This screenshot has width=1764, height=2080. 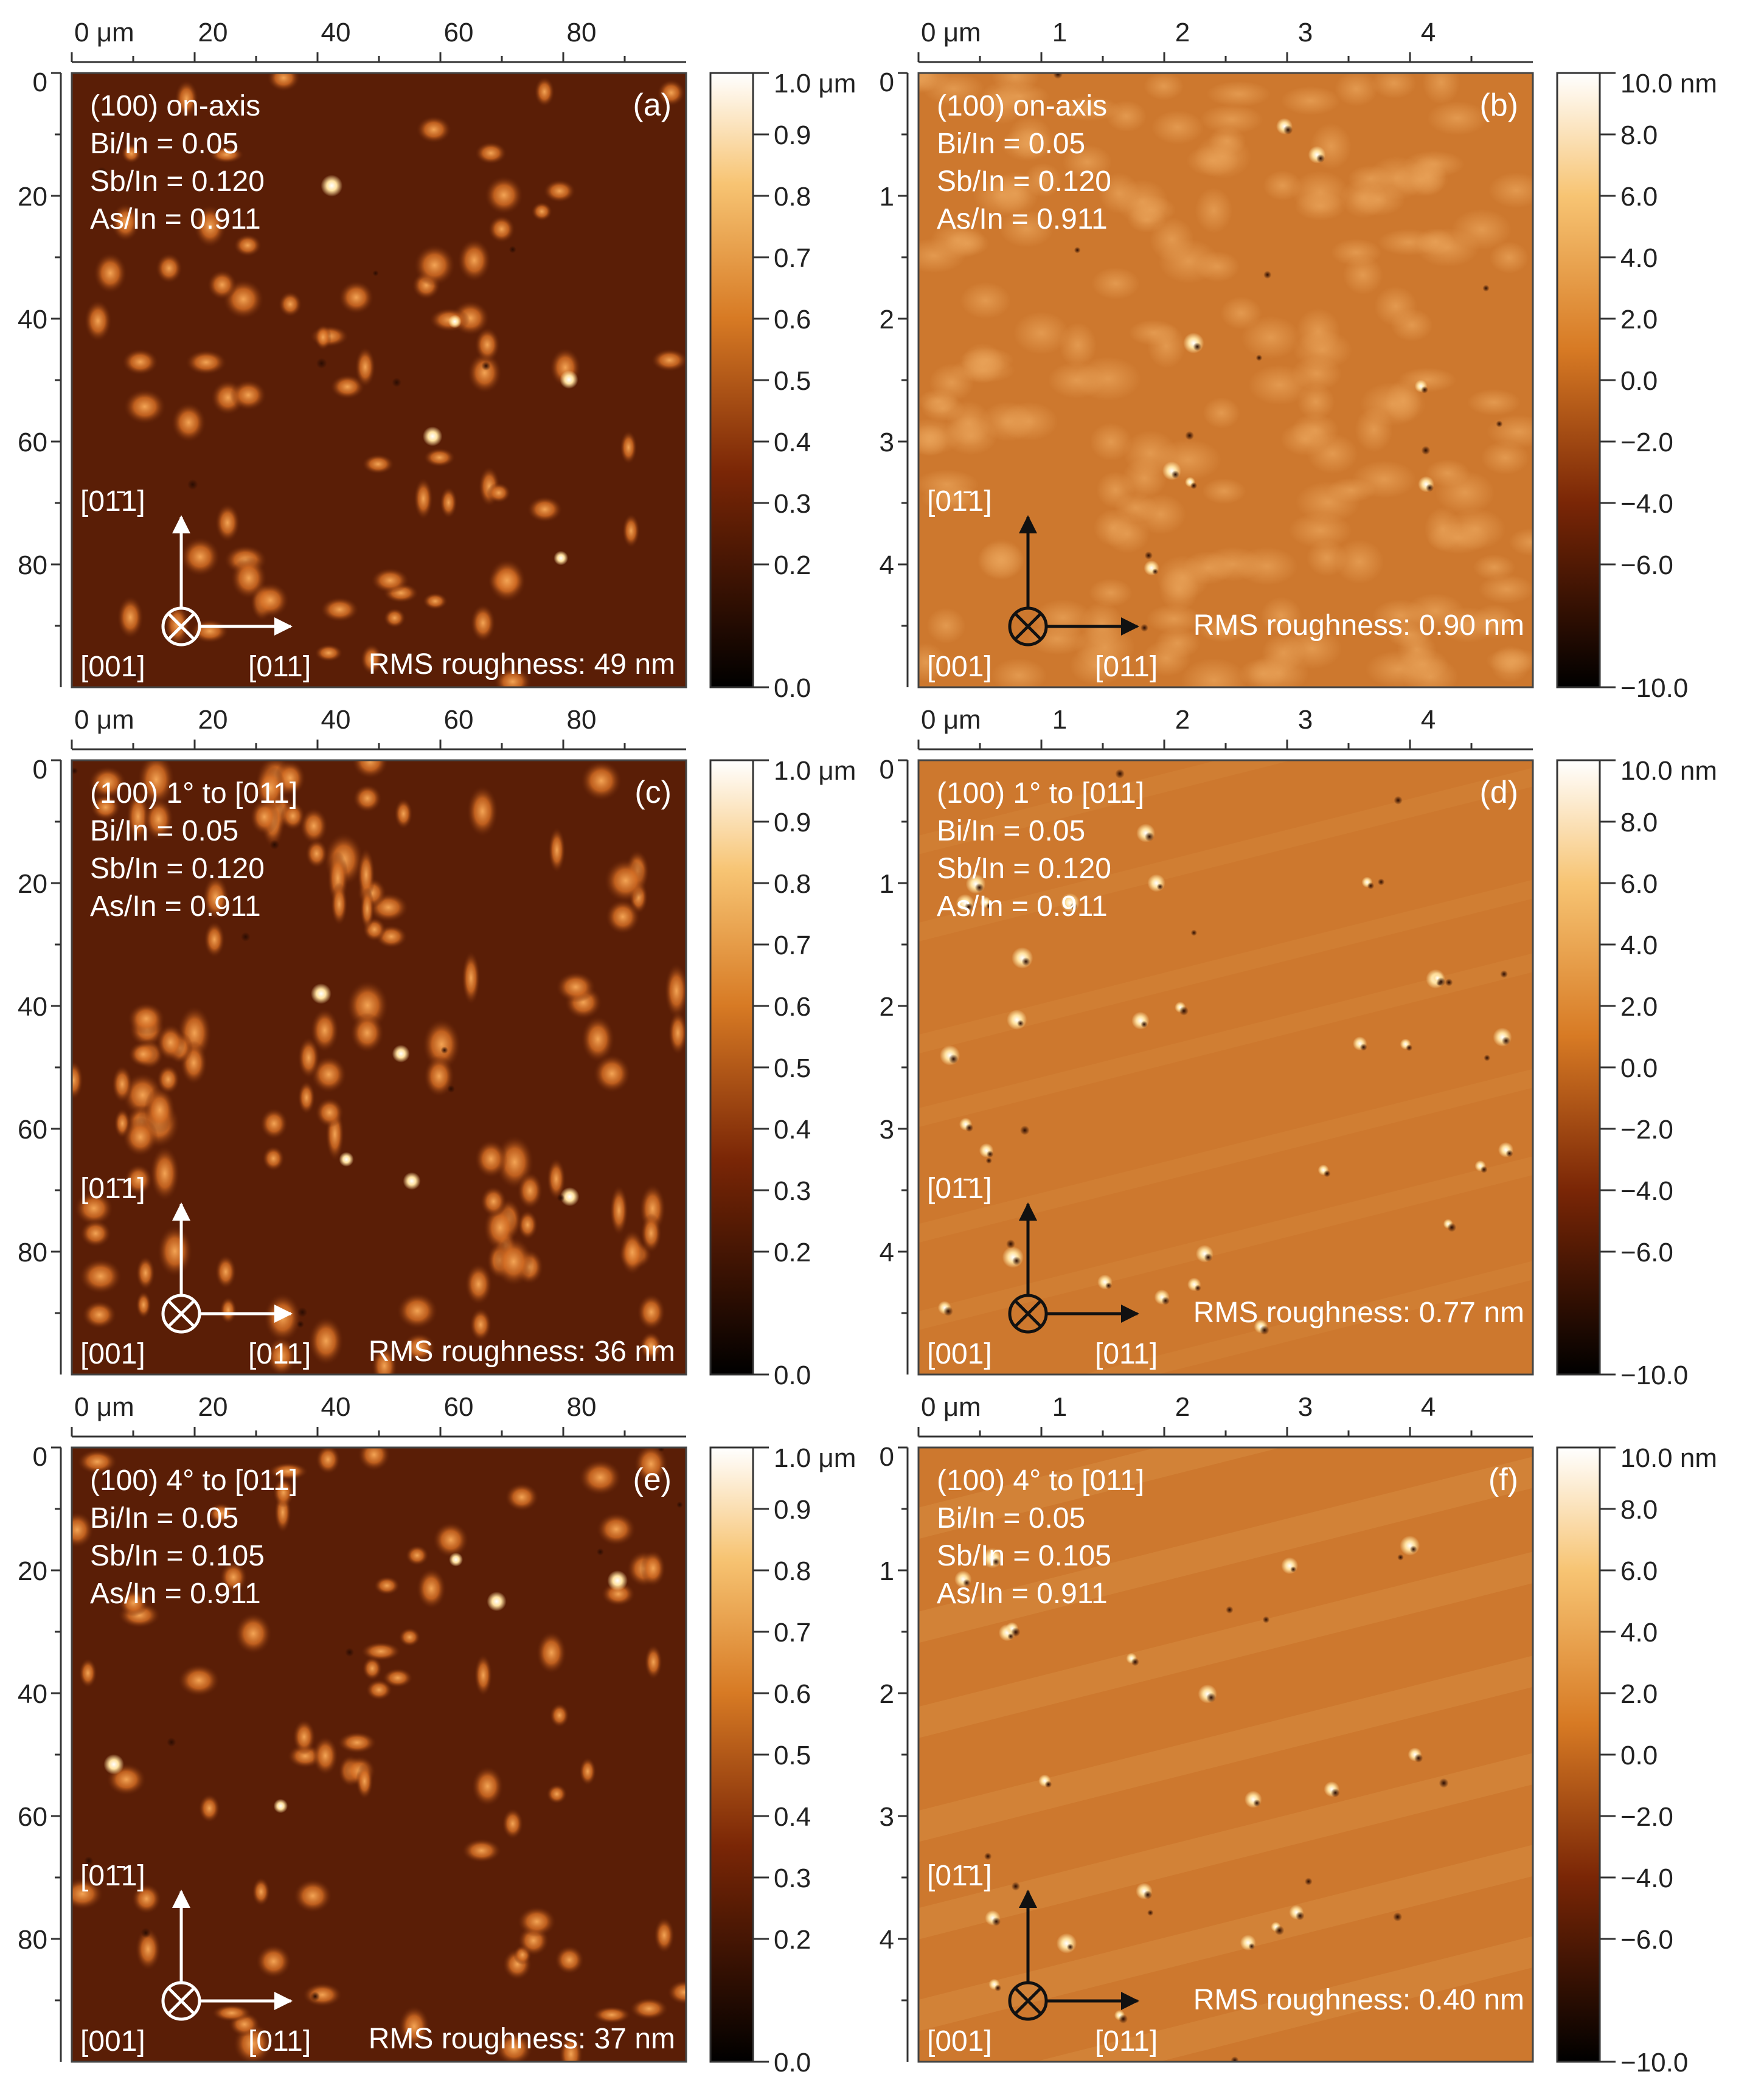 What do you see at coordinates (32, 1940) in the screenshot?
I see `left-tick-label: 80` at bounding box center [32, 1940].